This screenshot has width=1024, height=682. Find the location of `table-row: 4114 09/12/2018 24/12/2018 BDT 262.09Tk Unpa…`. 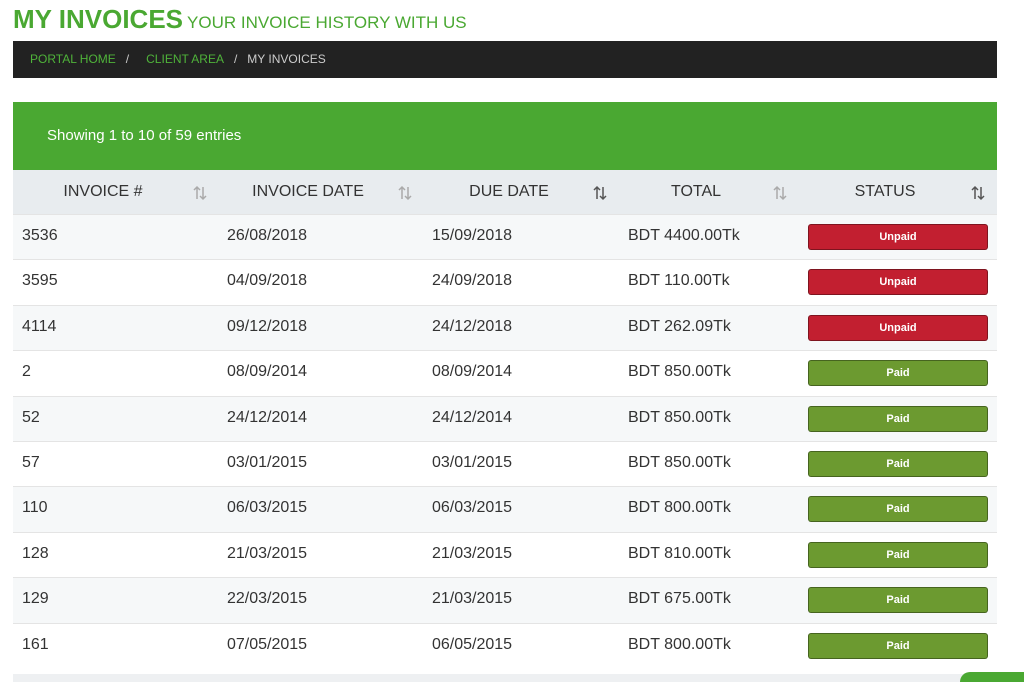

table-row: 4114 09/12/2018 24/12/2018 BDT 262.09Tk Unpa… is located at coordinates (505, 327).